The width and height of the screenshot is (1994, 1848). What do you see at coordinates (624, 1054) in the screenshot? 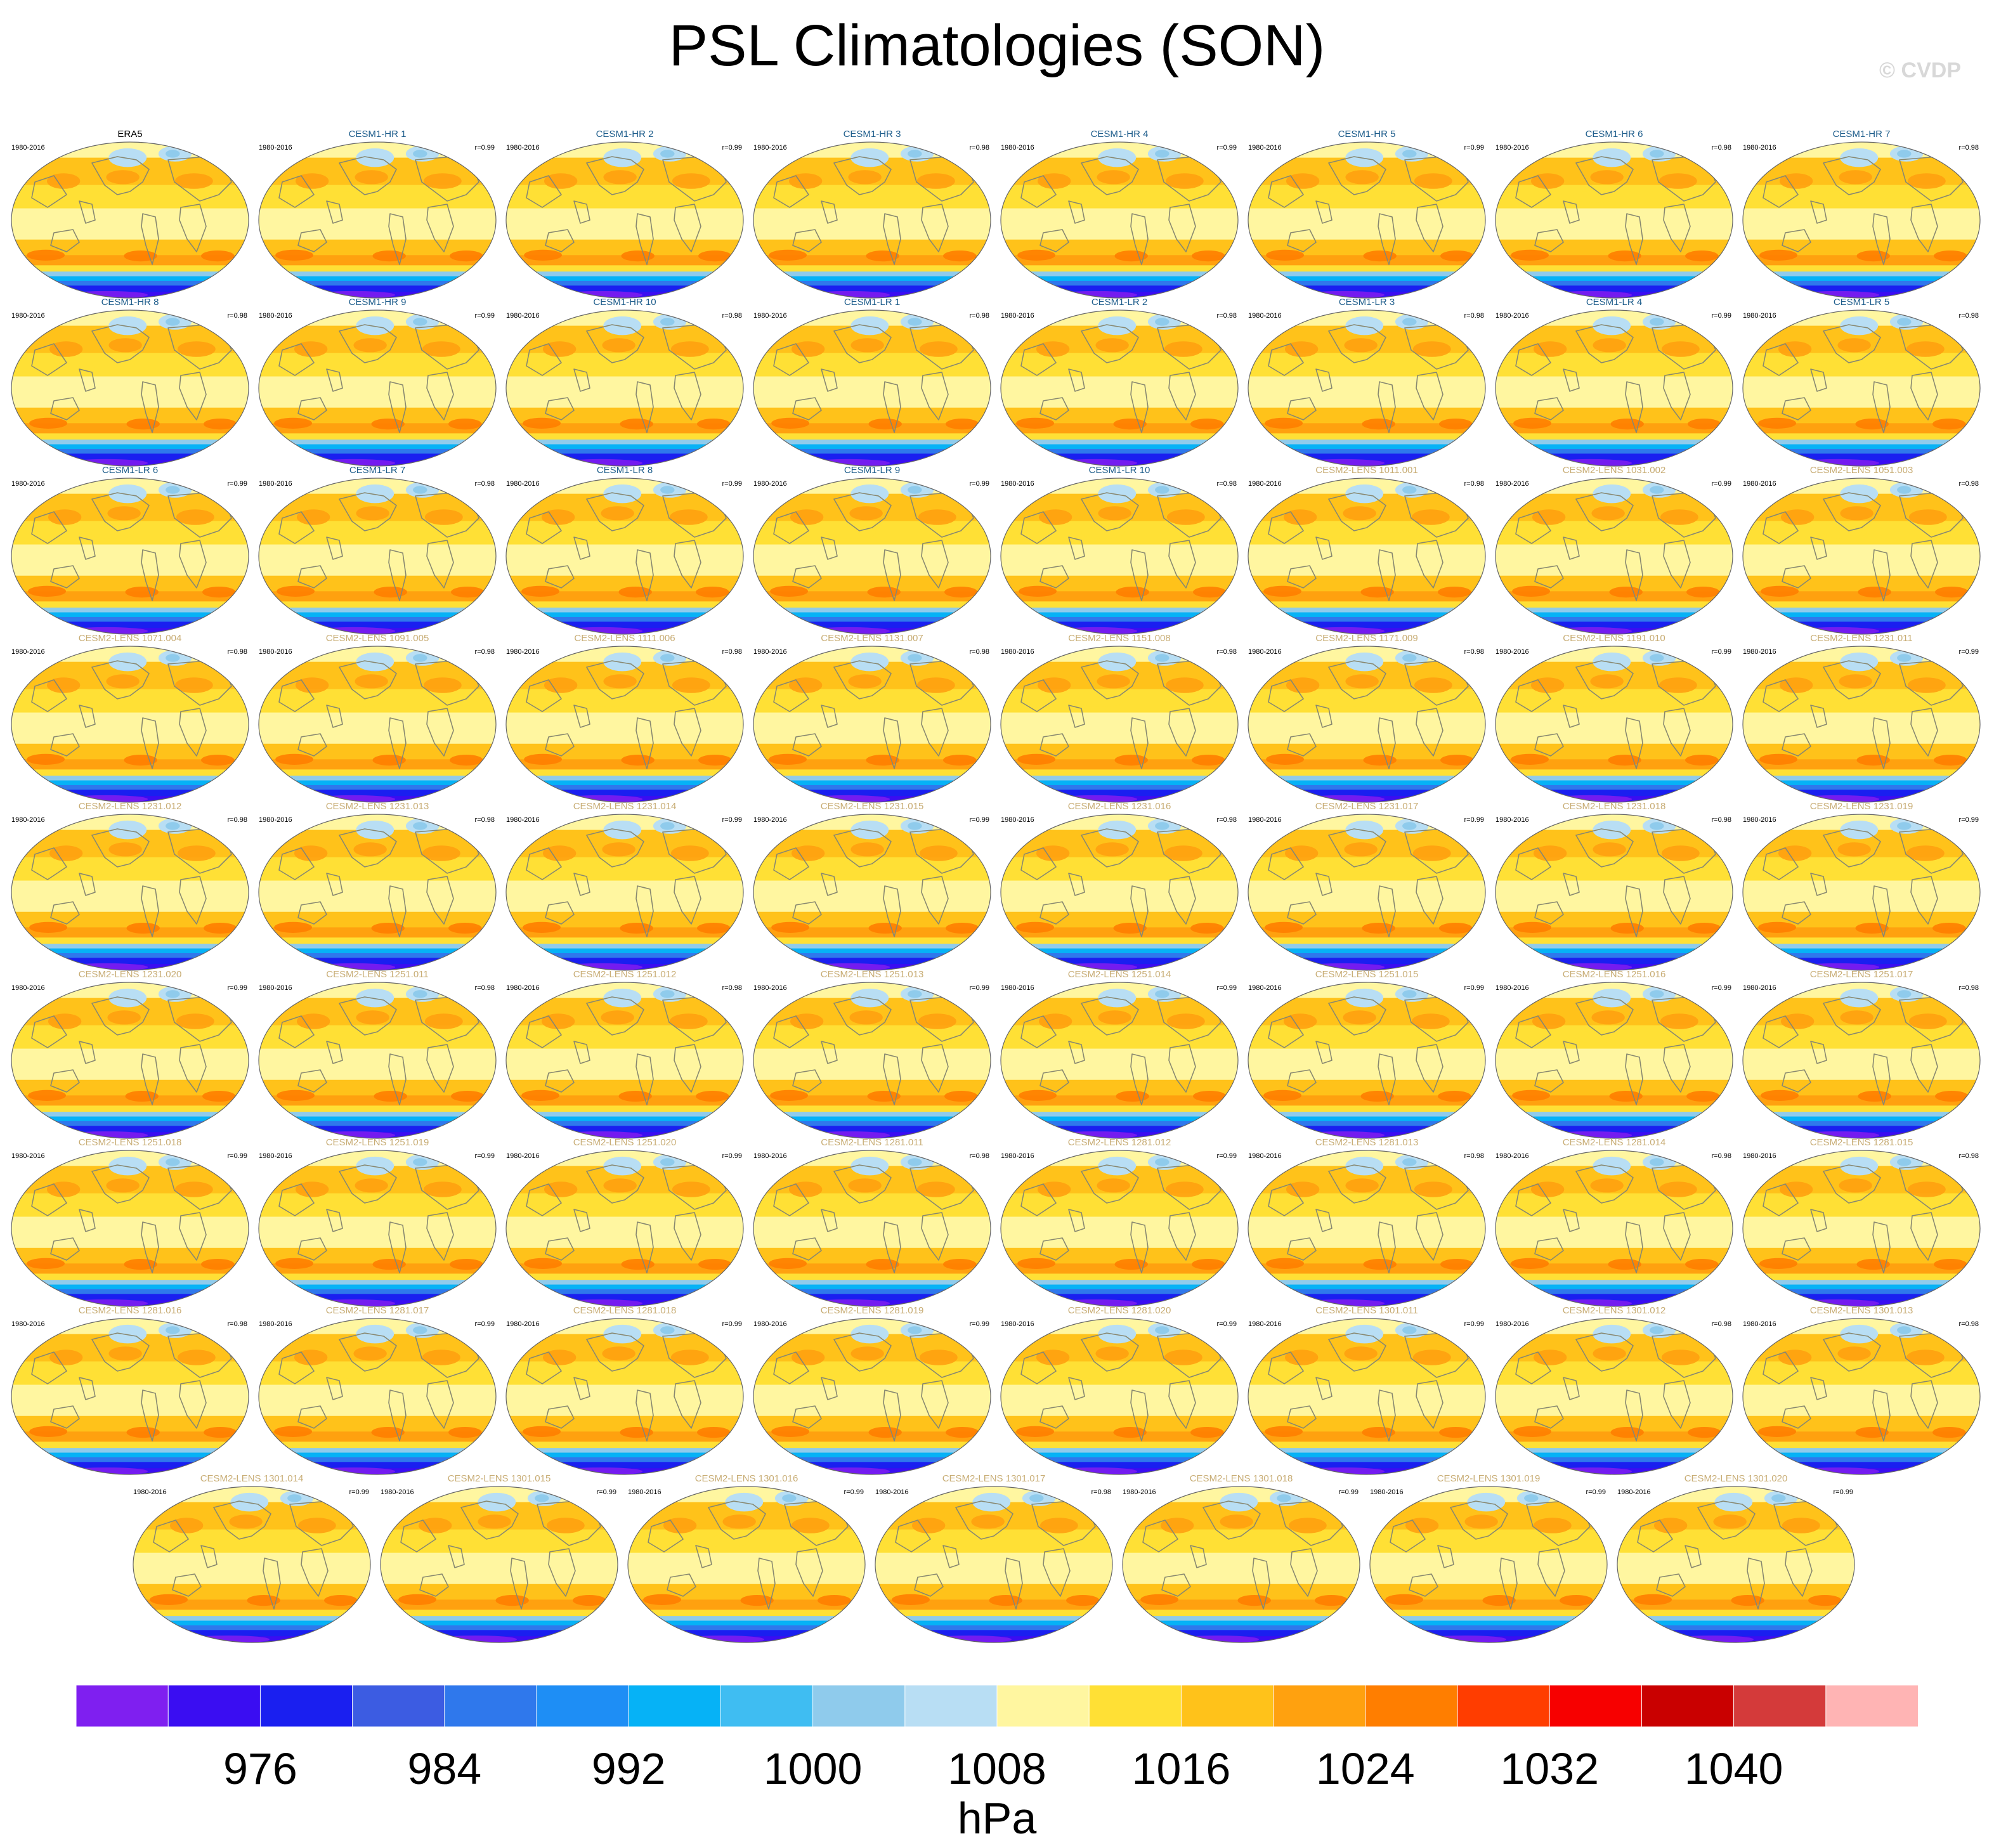
I see `map-panel: CESM2-LENS 1251.012 1980-2016 r=0.98` at bounding box center [624, 1054].